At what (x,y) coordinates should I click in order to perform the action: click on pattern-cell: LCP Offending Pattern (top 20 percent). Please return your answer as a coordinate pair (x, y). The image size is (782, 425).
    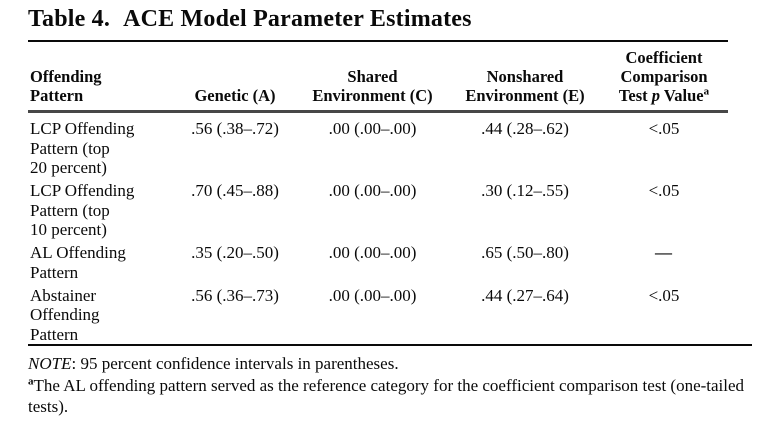
    Looking at the image, I should click on (82, 148).